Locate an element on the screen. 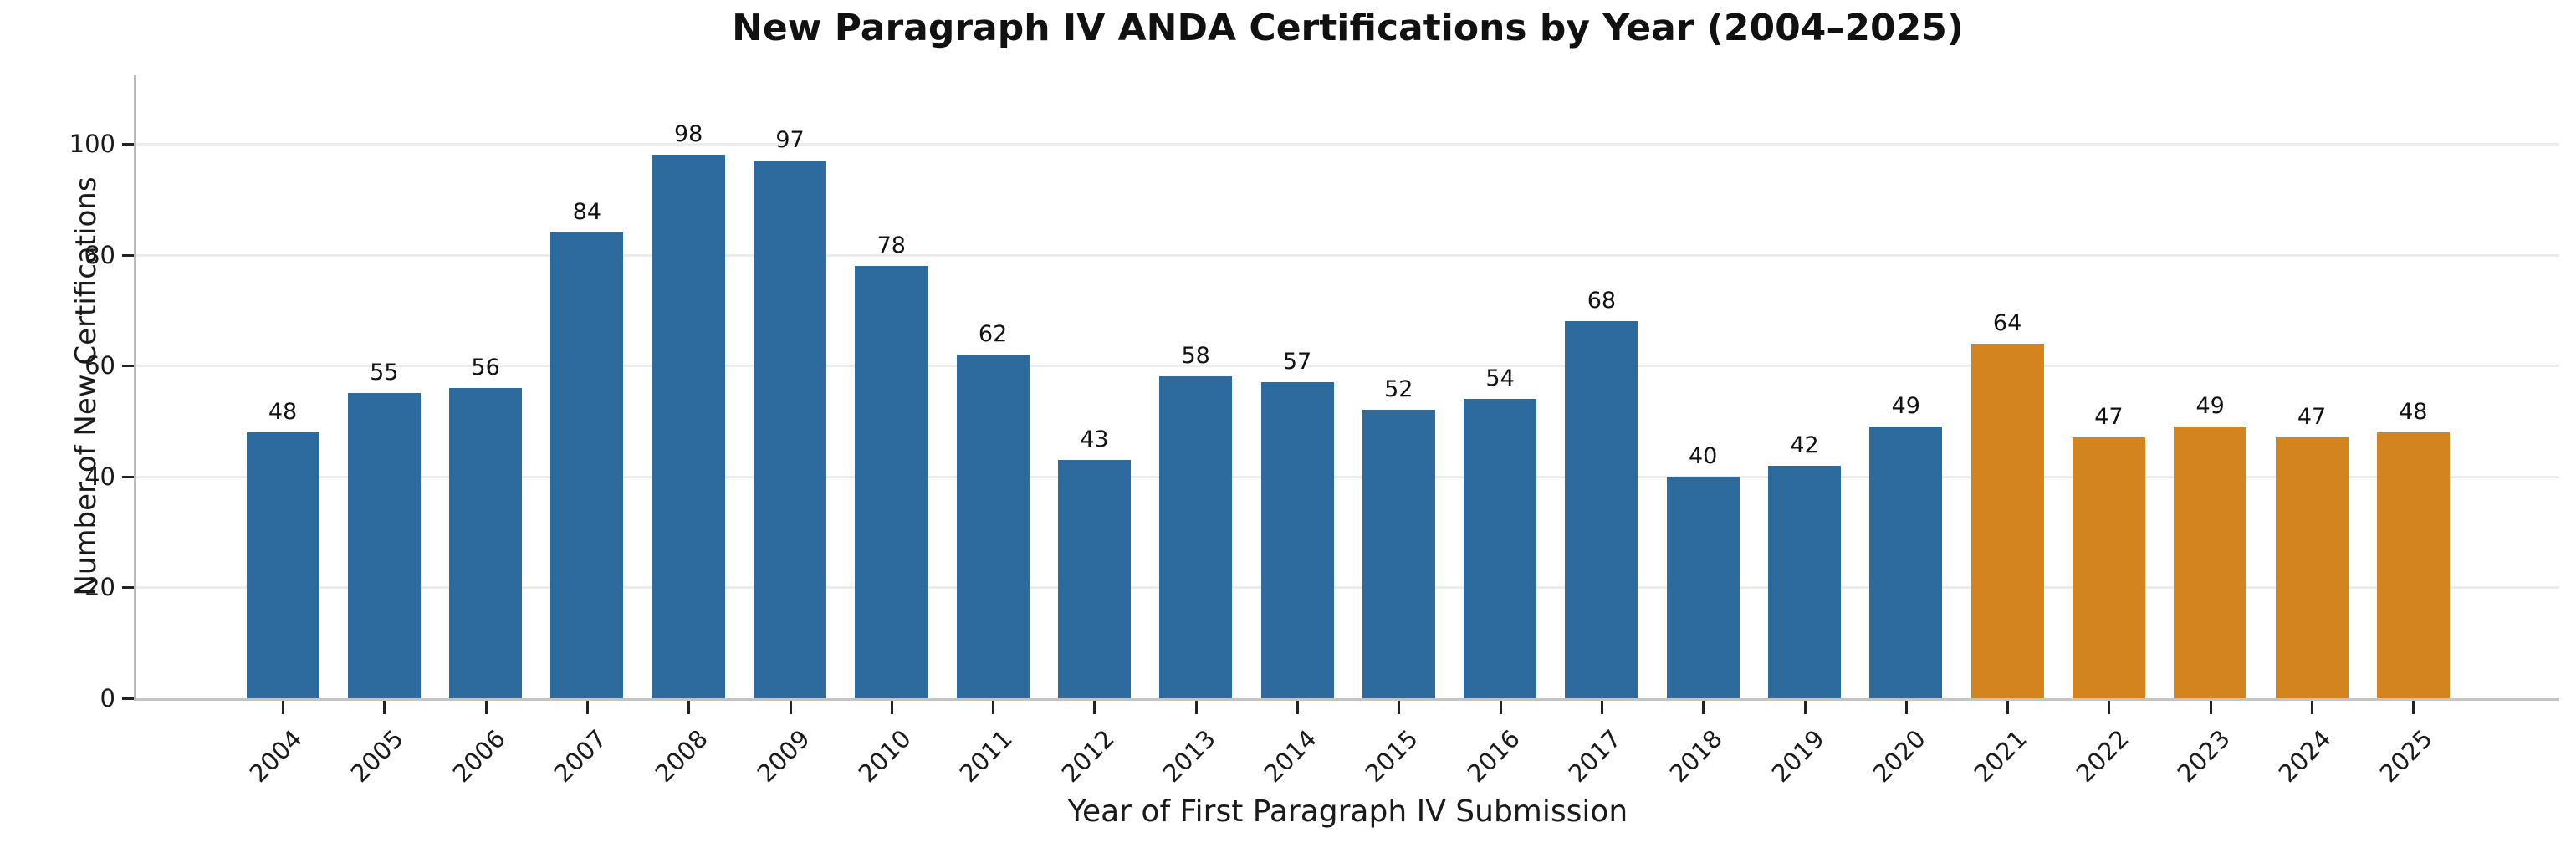 The width and height of the screenshot is (2576, 853). x-axis-tick-label-text: 2021 is located at coordinates (2000, 757).